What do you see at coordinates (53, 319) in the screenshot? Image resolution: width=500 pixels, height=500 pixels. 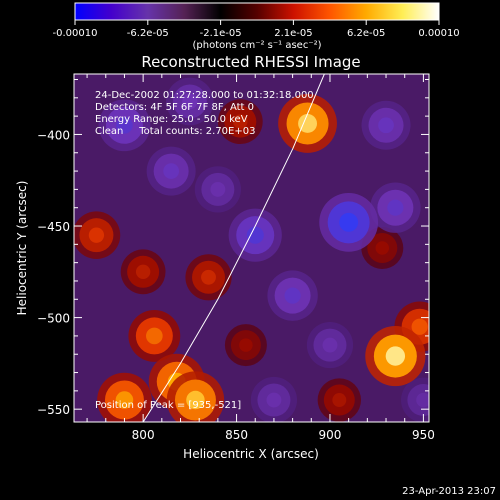 I see `y-tick-label: −500` at bounding box center [53, 319].